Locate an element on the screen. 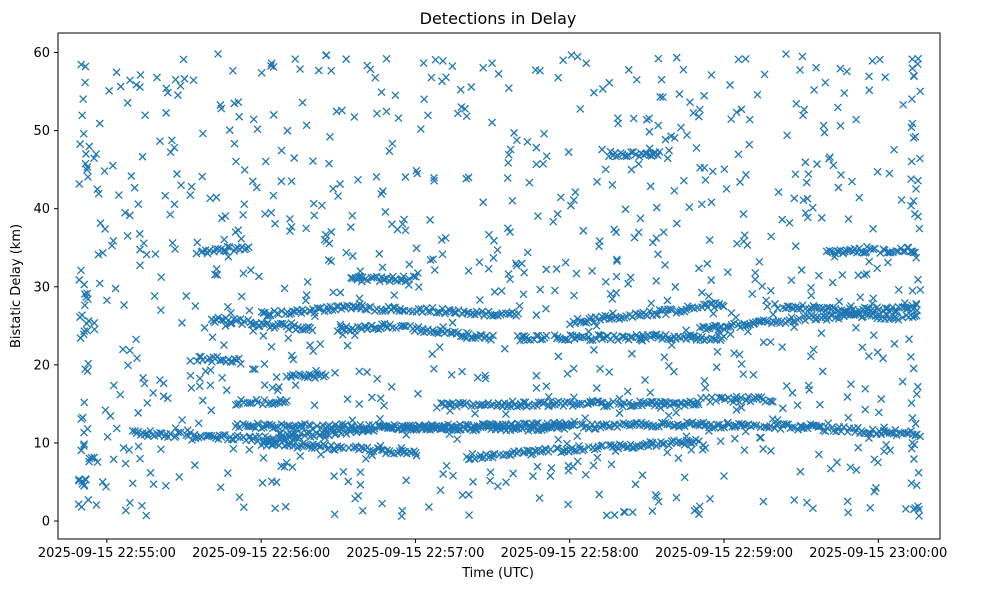 Image resolution: width=985 pixels, height=590 pixels. y-axis-ticks: 0 10 20 30 40 50 60 is located at coordinates (45, 288).